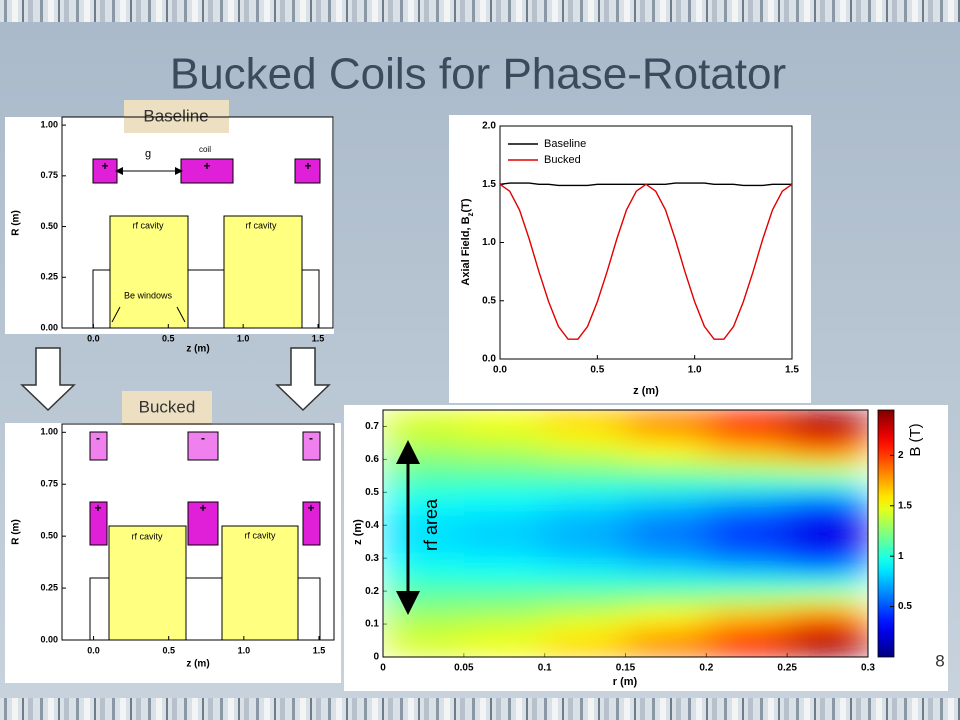 The image size is (960, 720). Describe the element at coordinates (480, 11) in the screenshot. I see `top-stripes` at that location.